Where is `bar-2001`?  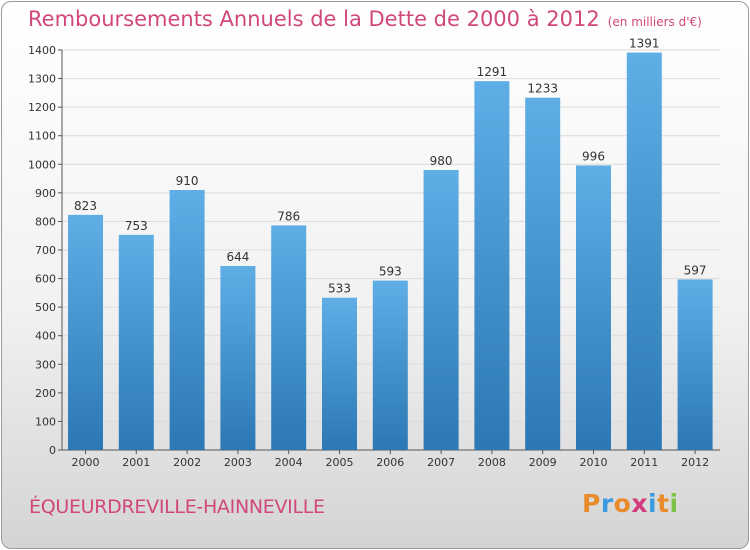
bar-2001 is located at coordinates (136, 342).